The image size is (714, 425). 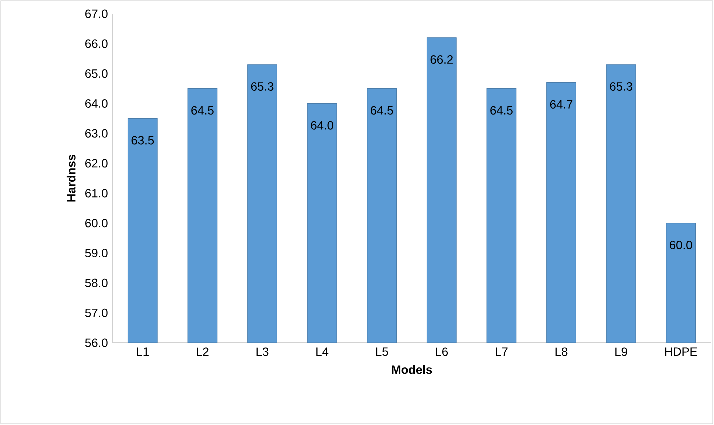 I want to click on x-tick-label: L4, so click(x=322, y=352).